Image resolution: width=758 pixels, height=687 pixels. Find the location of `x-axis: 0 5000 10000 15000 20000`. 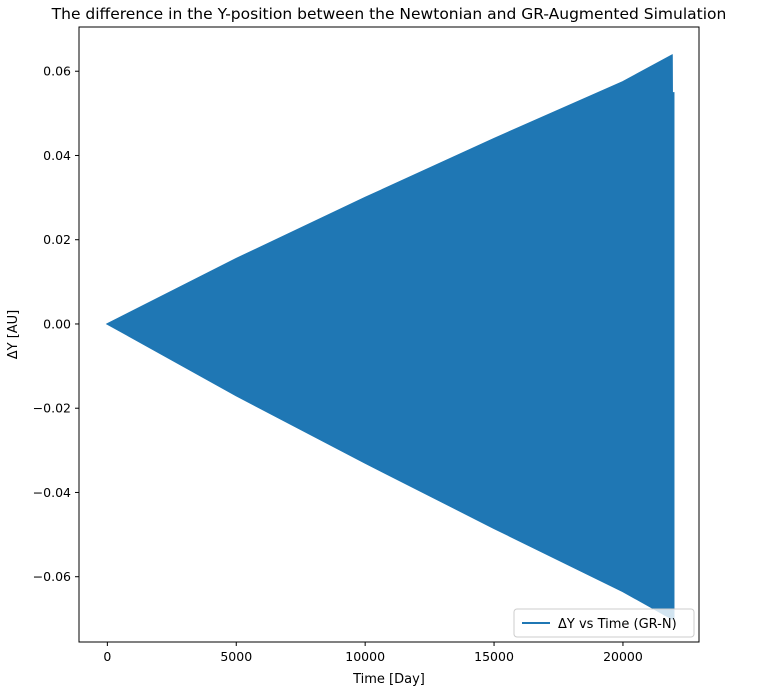

x-axis: 0 5000 10000 15000 20000 is located at coordinates (373, 653).